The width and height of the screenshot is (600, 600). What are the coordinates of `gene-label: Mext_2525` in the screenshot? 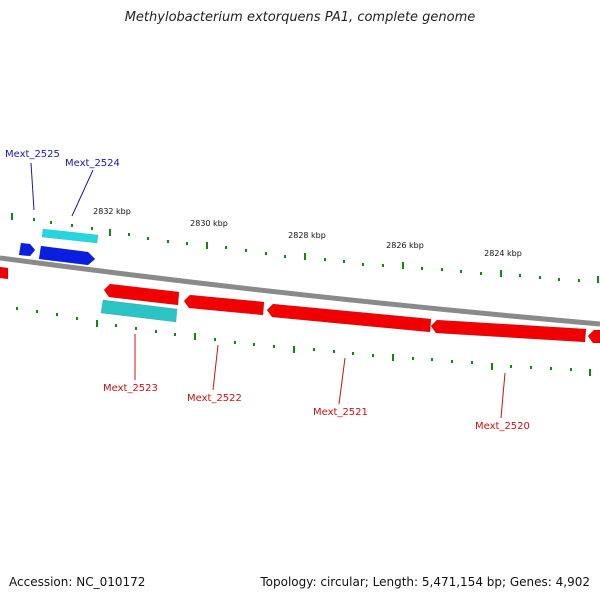 It's located at (32, 154).